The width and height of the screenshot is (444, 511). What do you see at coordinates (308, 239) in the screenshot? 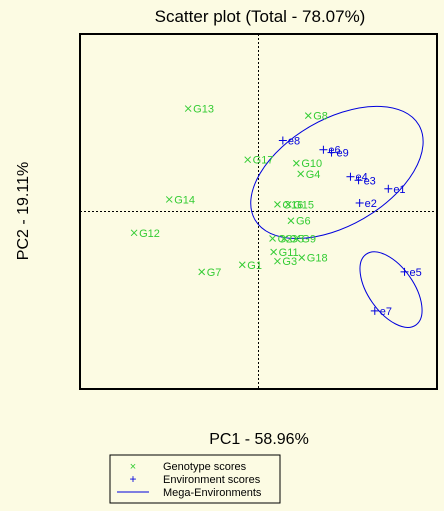
I see `point-label: G9` at bounding box center [308, 239].